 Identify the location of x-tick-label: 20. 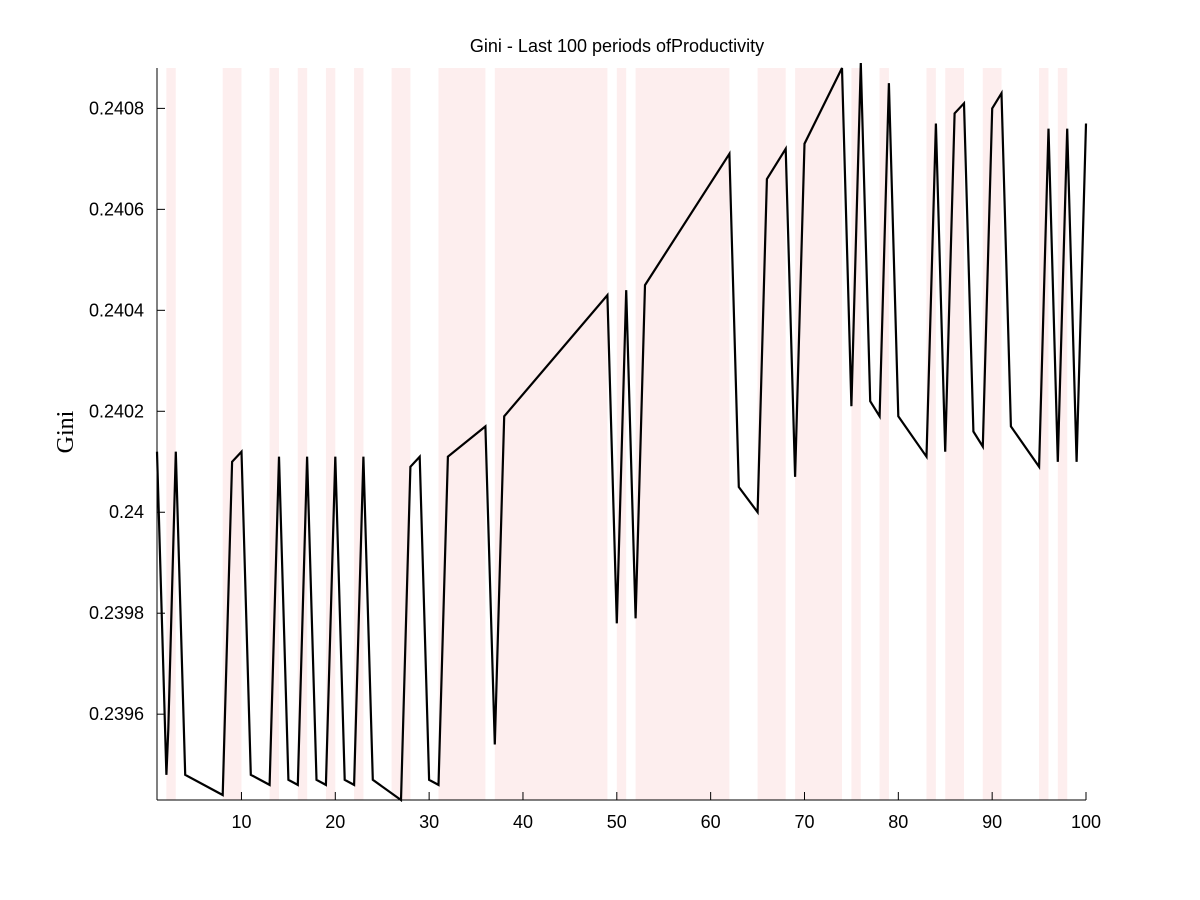
(335, 822).